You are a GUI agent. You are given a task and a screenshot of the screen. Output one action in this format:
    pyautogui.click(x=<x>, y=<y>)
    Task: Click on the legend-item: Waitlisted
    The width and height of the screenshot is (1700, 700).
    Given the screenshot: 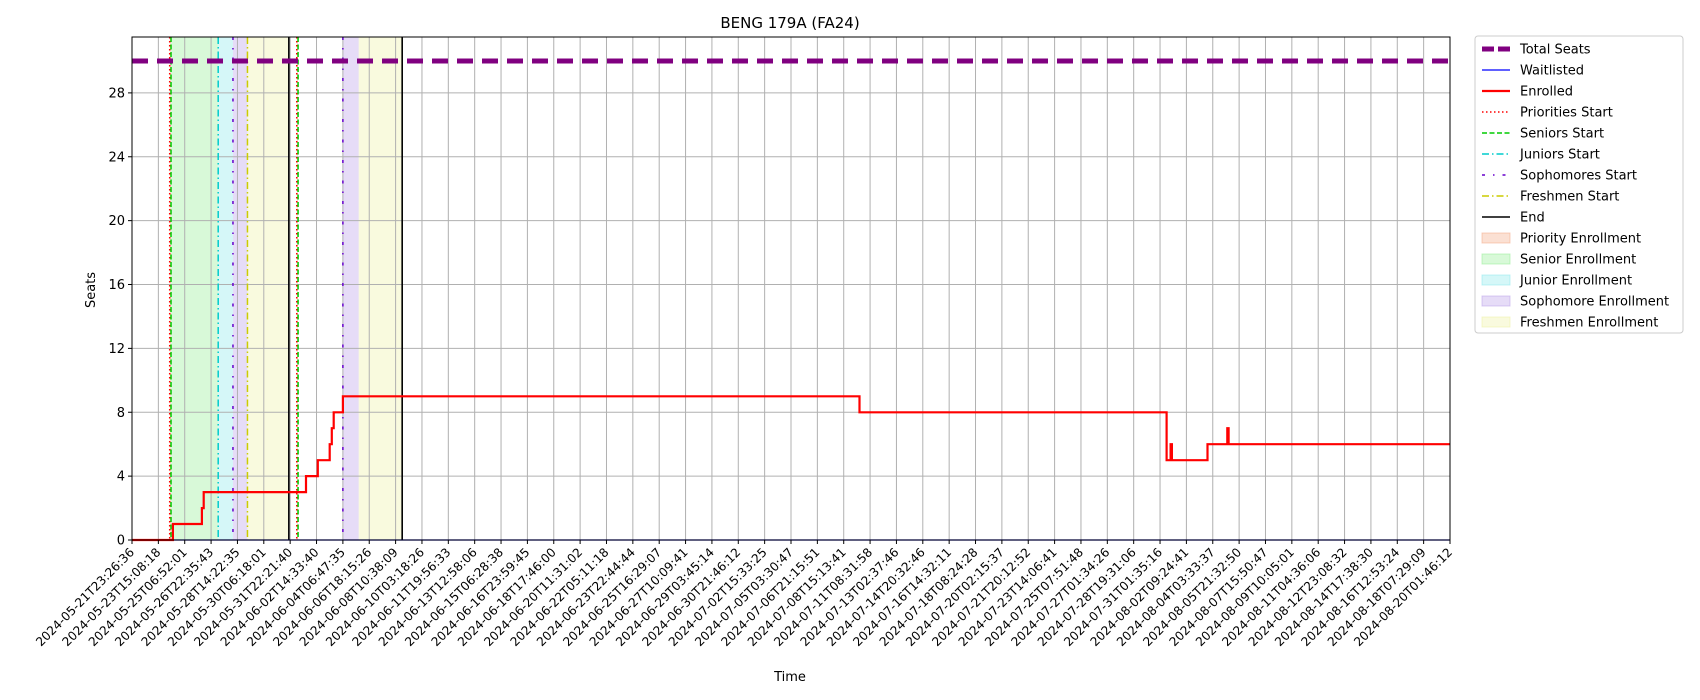 What is the action you would take?
    pyautogui.click(x=1533, y=71)
    